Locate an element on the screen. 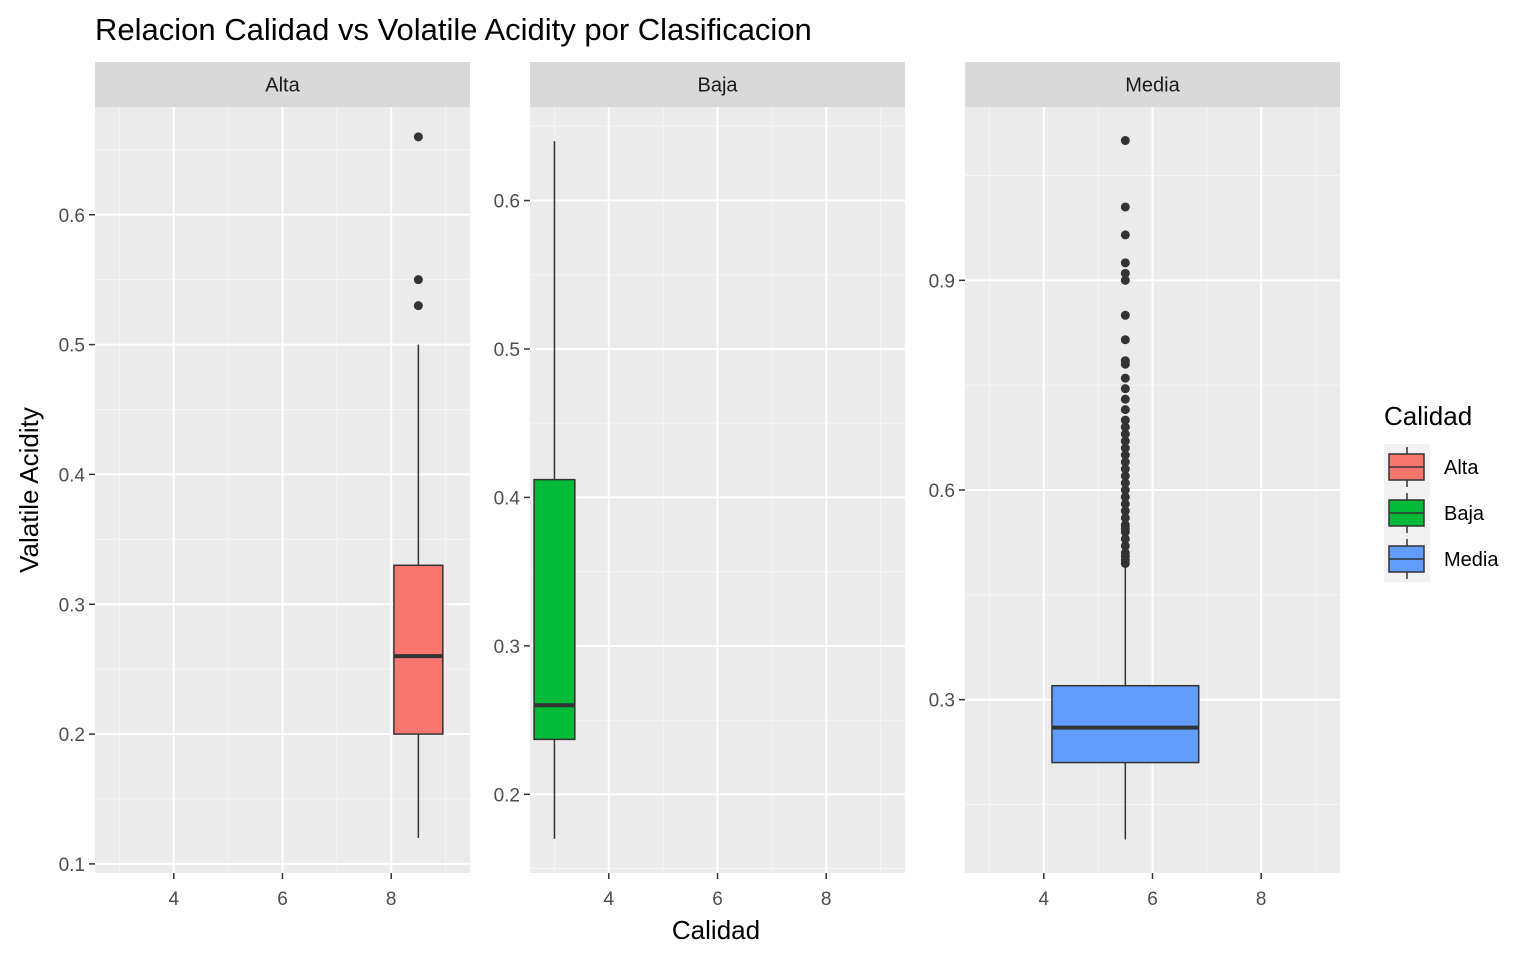  legend-label-alta: Alta is located at coordinates (1461, 468).